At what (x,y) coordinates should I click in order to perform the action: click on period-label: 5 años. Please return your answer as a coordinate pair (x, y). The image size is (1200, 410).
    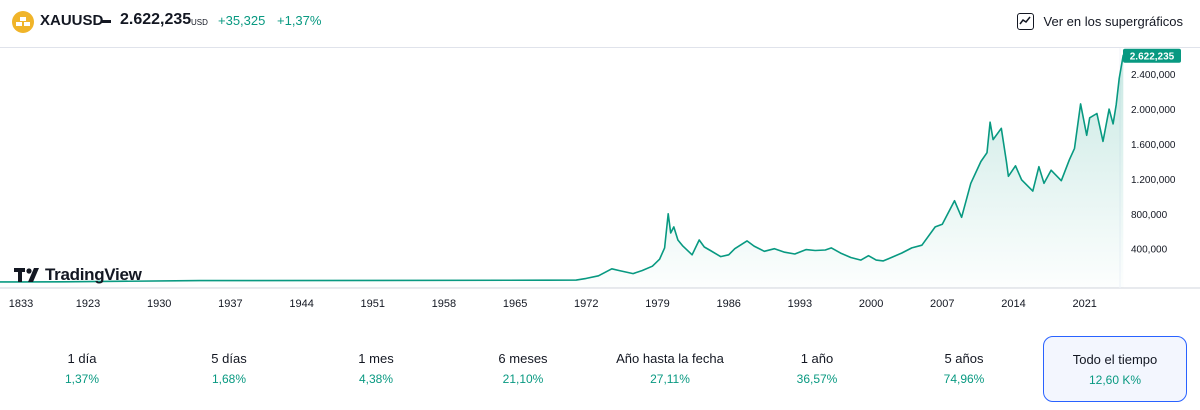
    Looking at the image, I should click on (964, 358).